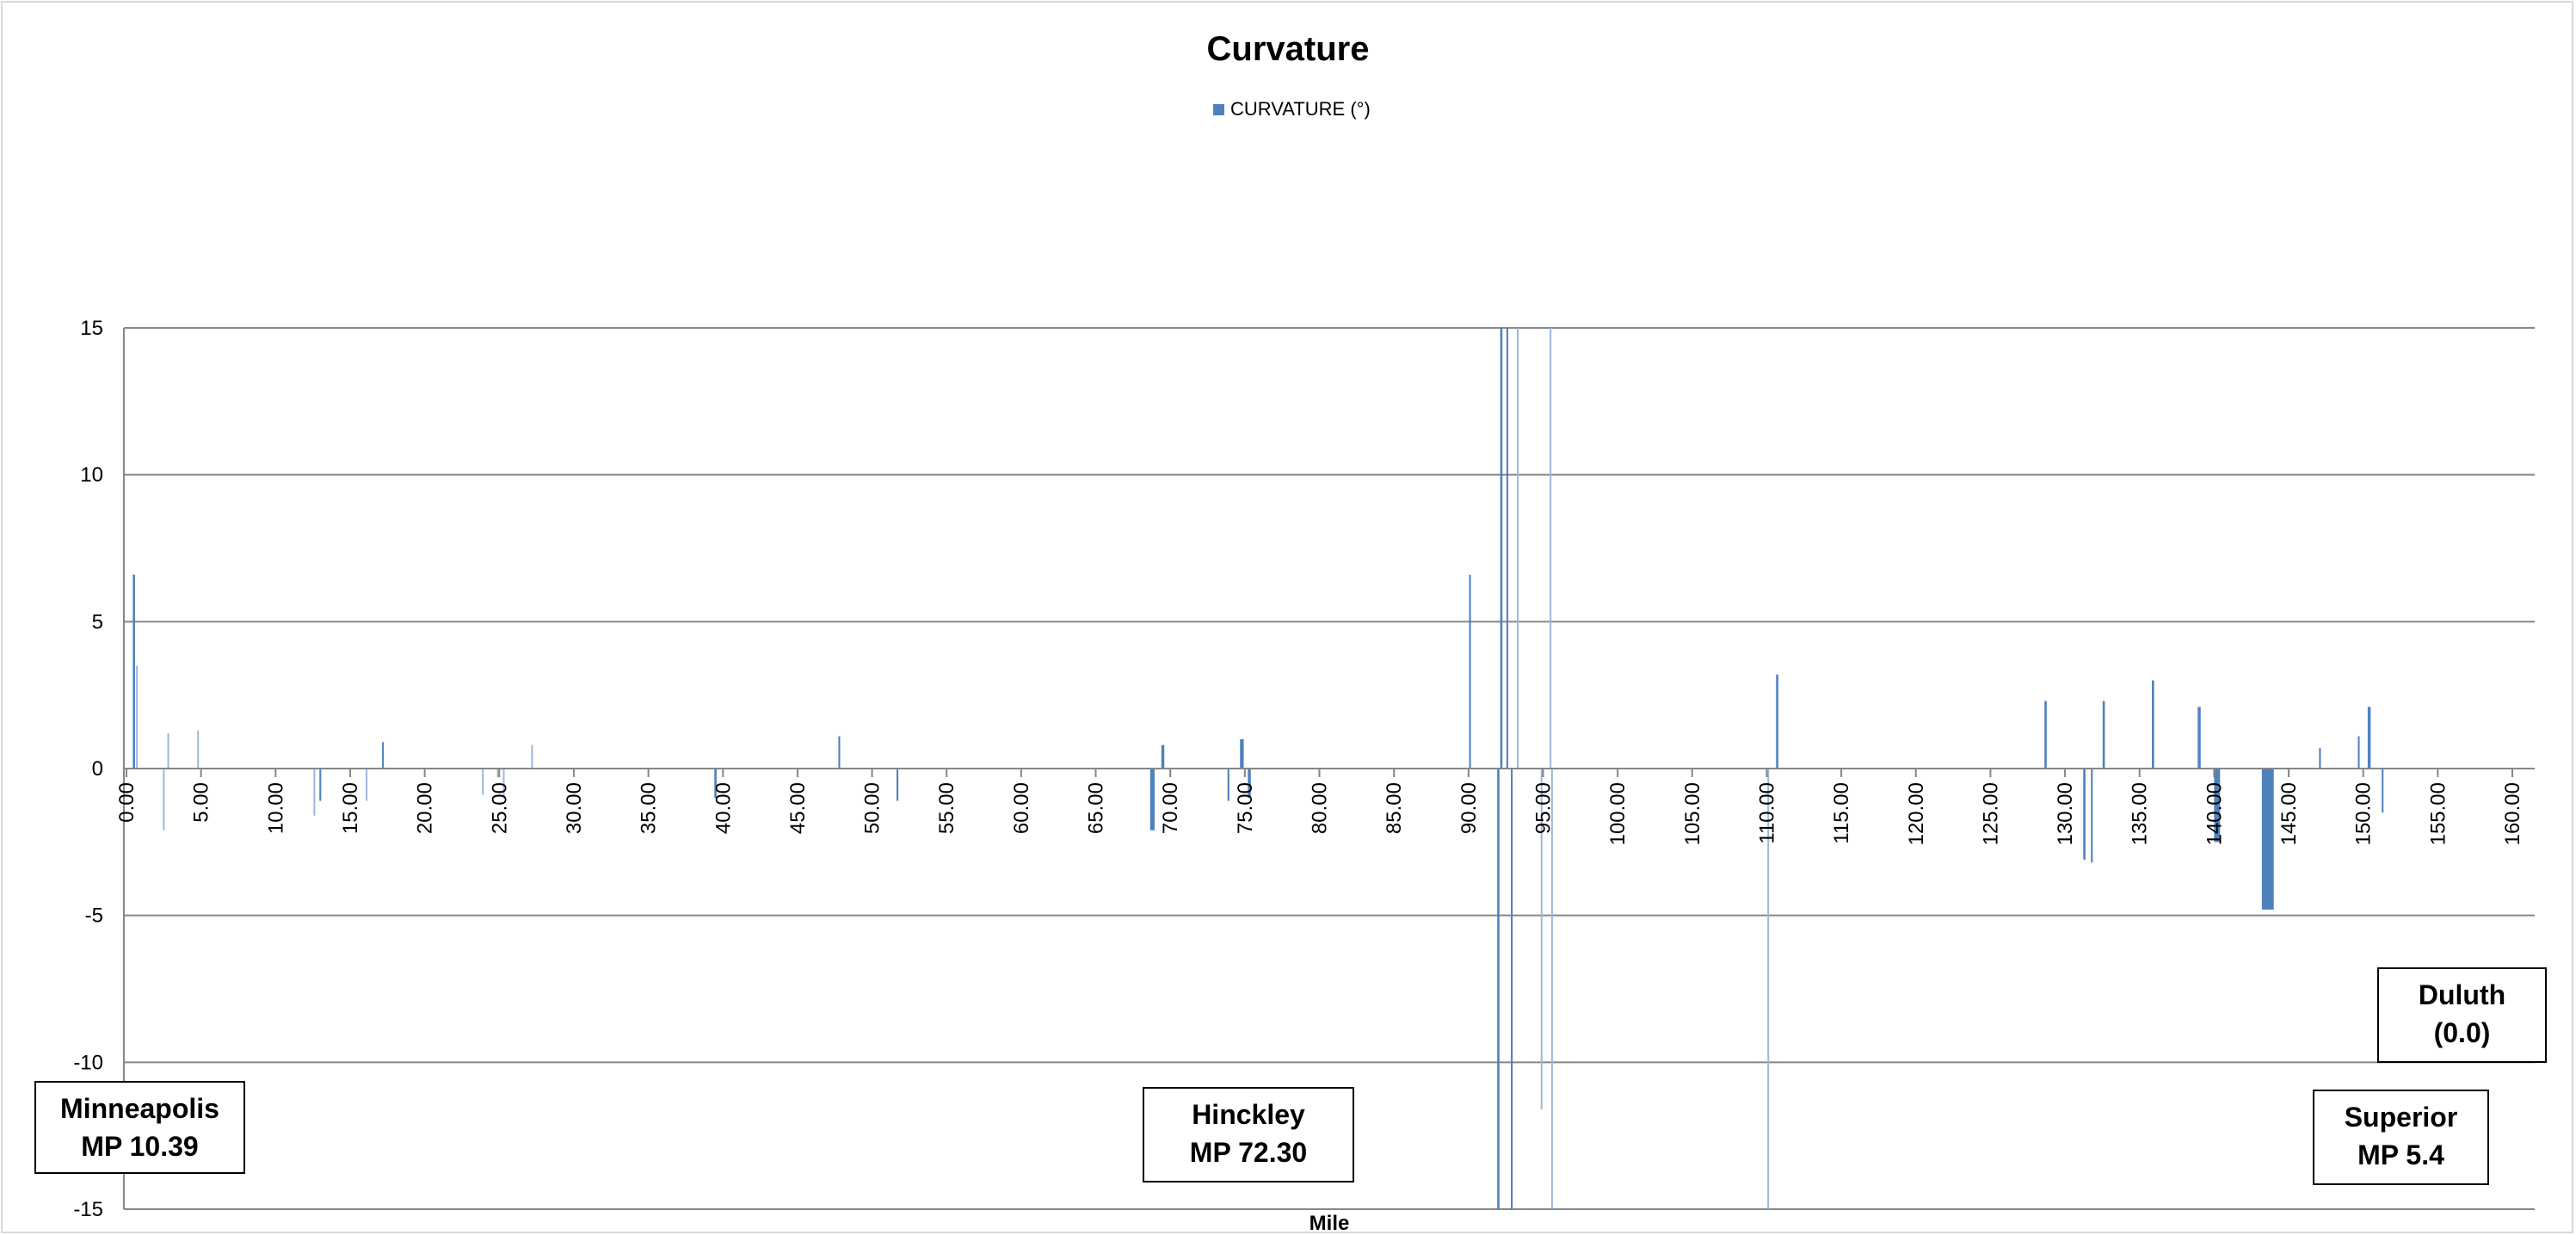  What do you see at coordinates (1249, 1152) in the screenshot?
I see `annotation-hinckley-mp: MP 72.30` at bounding box center [1249, 1152].